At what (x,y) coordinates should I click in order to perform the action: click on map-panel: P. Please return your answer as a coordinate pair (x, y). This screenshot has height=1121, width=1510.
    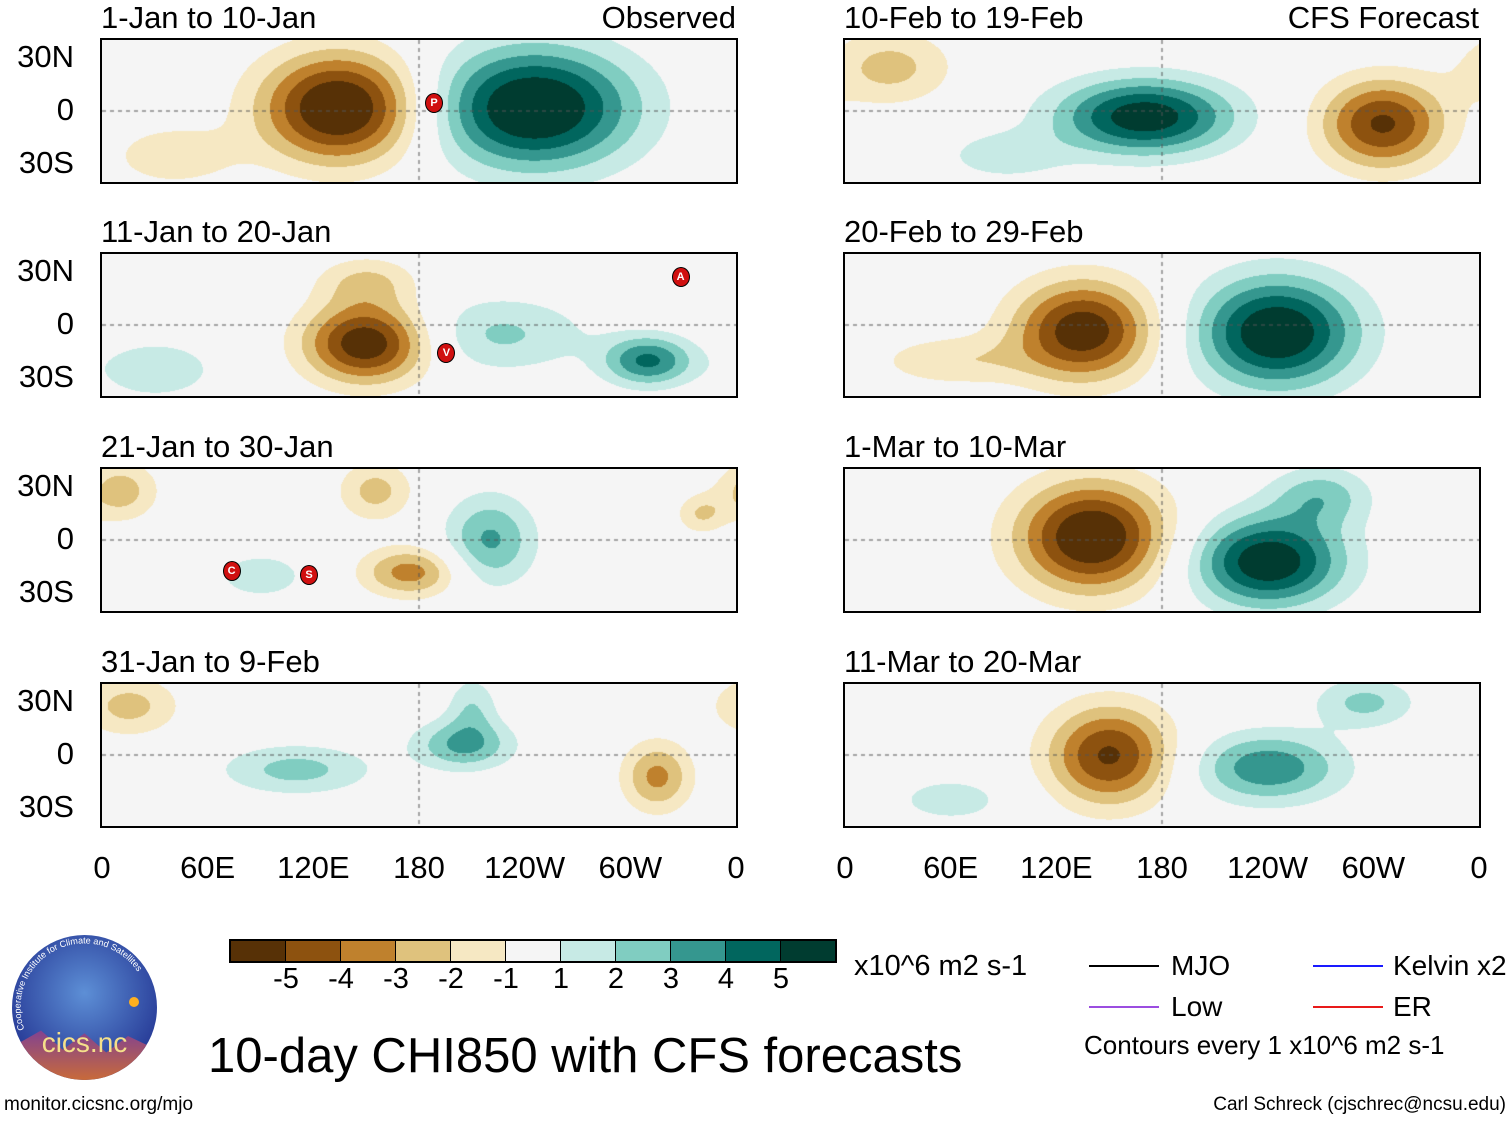
    Looking at the image, I should click on (419, 111).